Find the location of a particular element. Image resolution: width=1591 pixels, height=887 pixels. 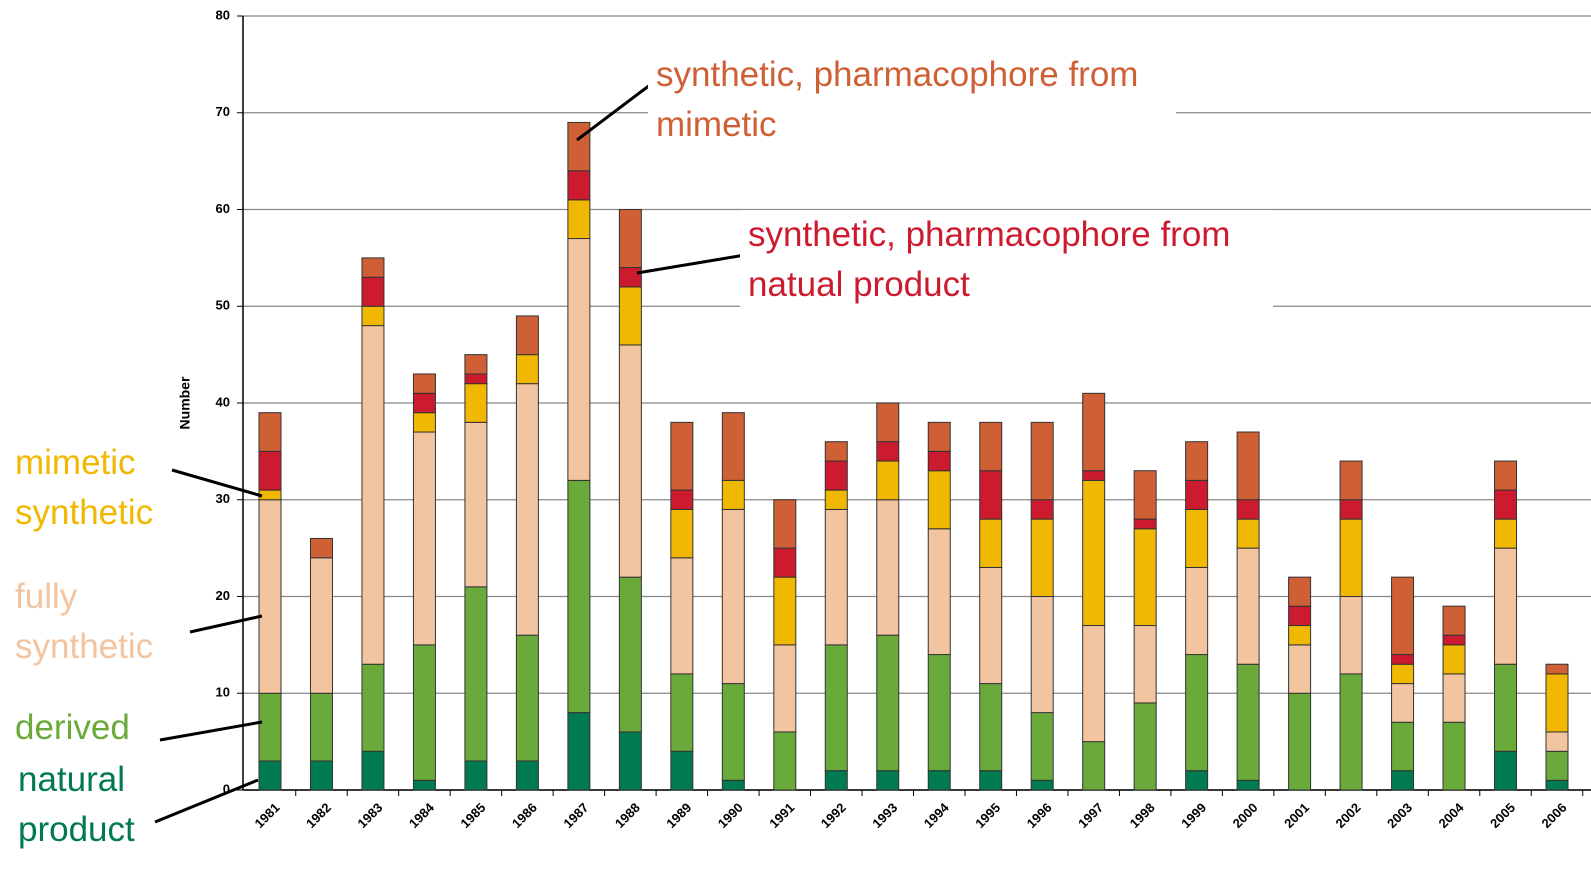

legend-label: mimetic synthetic is located at coordinates (84, 487).